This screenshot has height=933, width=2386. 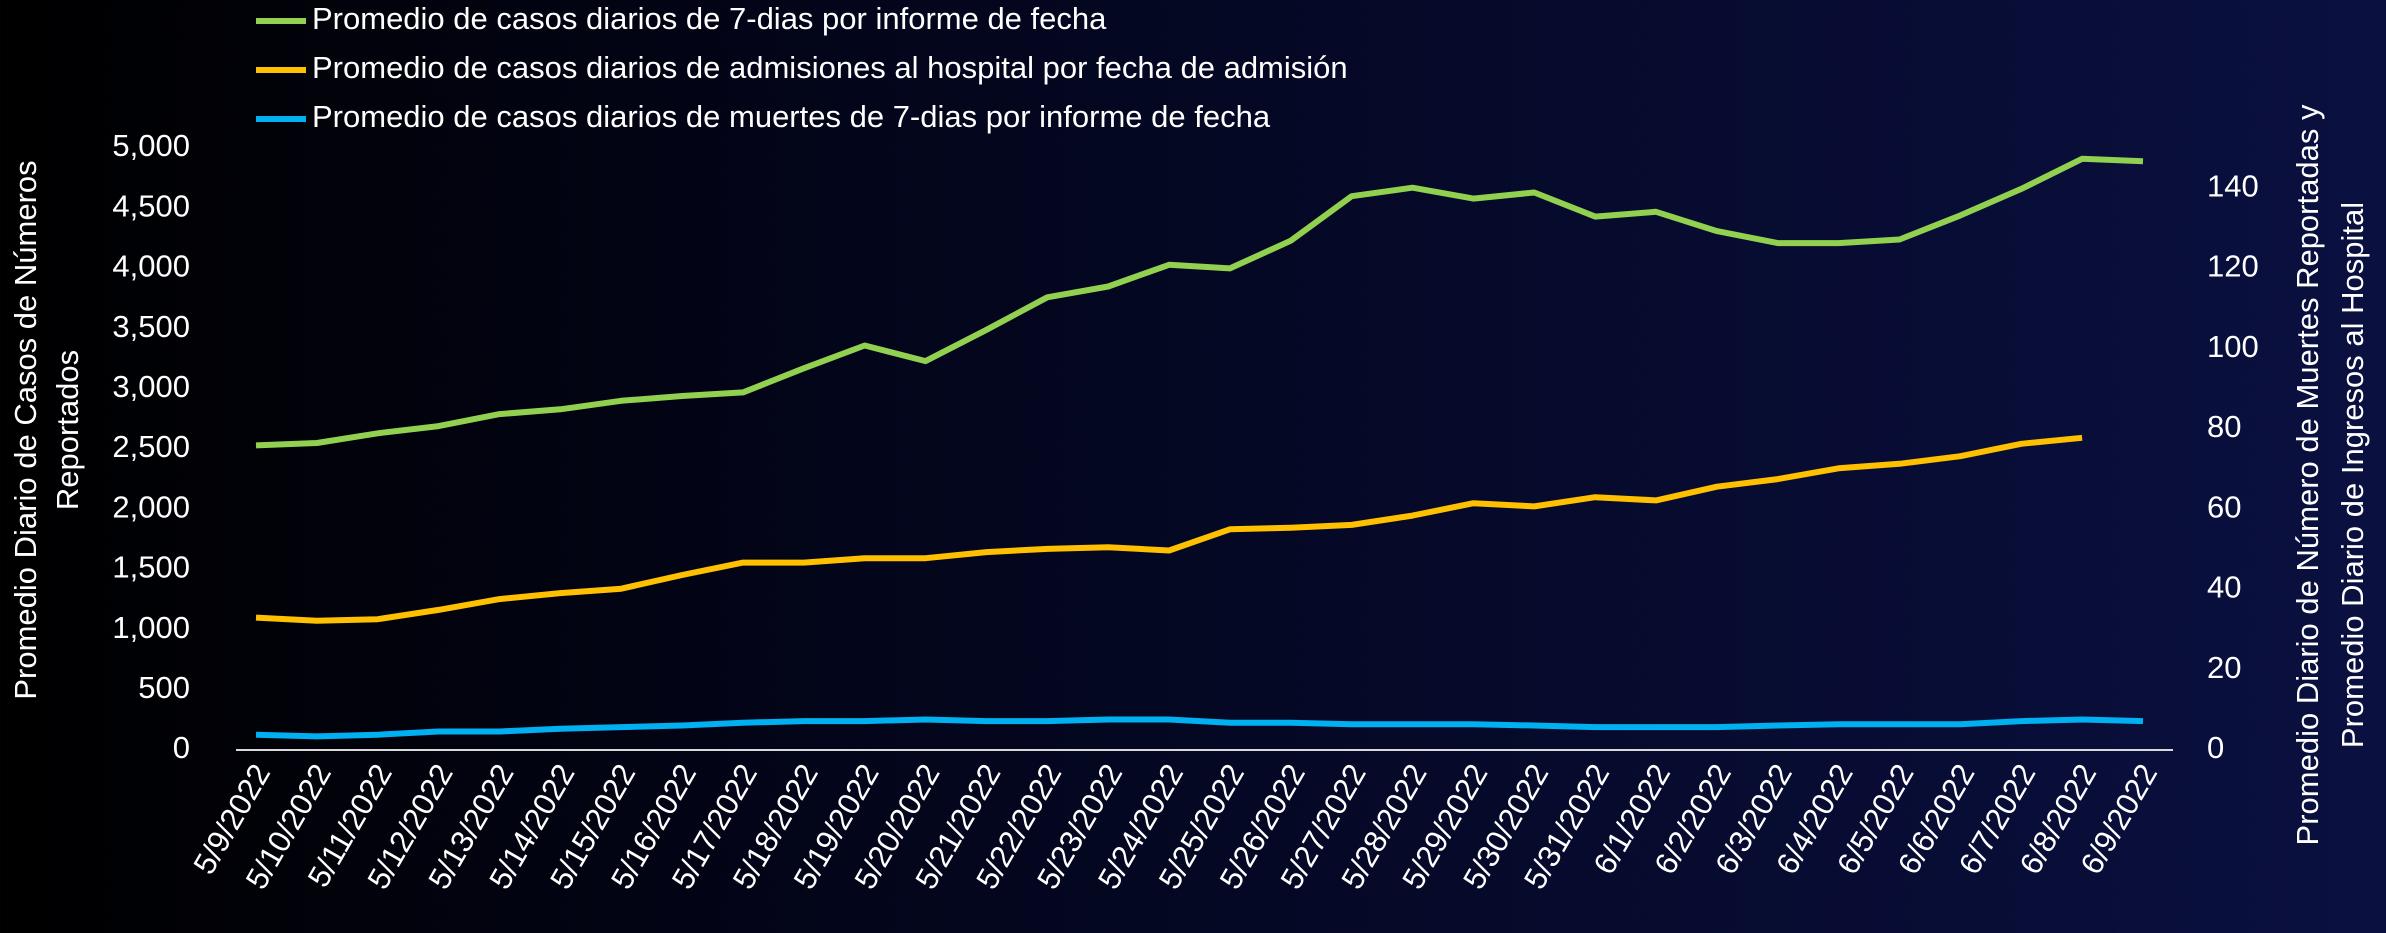 I want to click on y-tick-label: 0, so click(x=181, y=747).